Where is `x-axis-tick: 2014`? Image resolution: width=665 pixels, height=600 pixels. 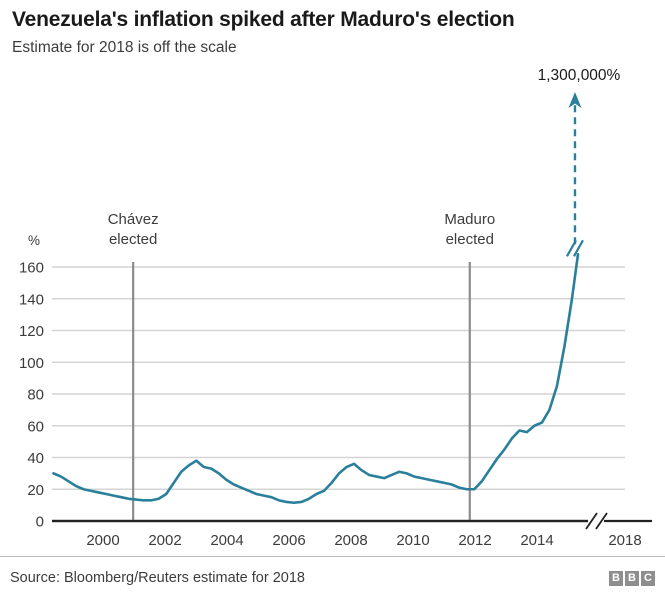
x-axis-tick: 2014 is located at coordinates (536, 540).